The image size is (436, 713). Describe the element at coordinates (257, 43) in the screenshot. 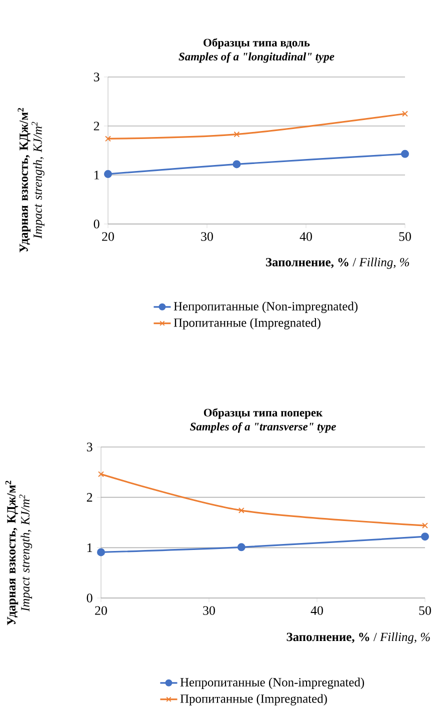

I see `chart-title: Образцы типа вдоль` at that location.